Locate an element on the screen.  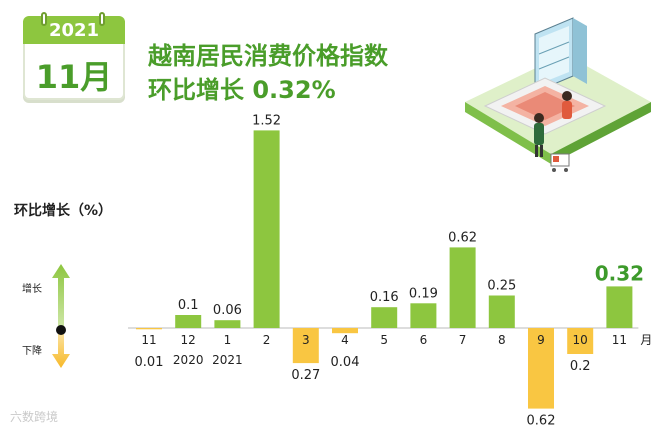
supermarket-illustration is located at coordinates (558, 94).